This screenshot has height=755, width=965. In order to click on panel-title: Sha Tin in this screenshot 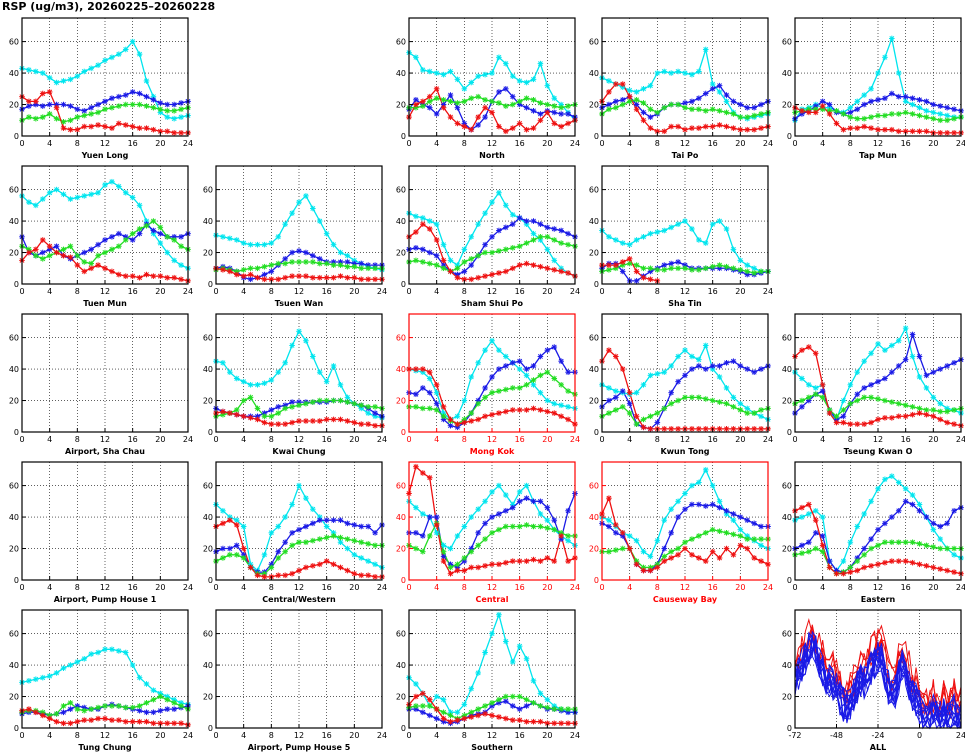, I will do `click(685, 303)`.